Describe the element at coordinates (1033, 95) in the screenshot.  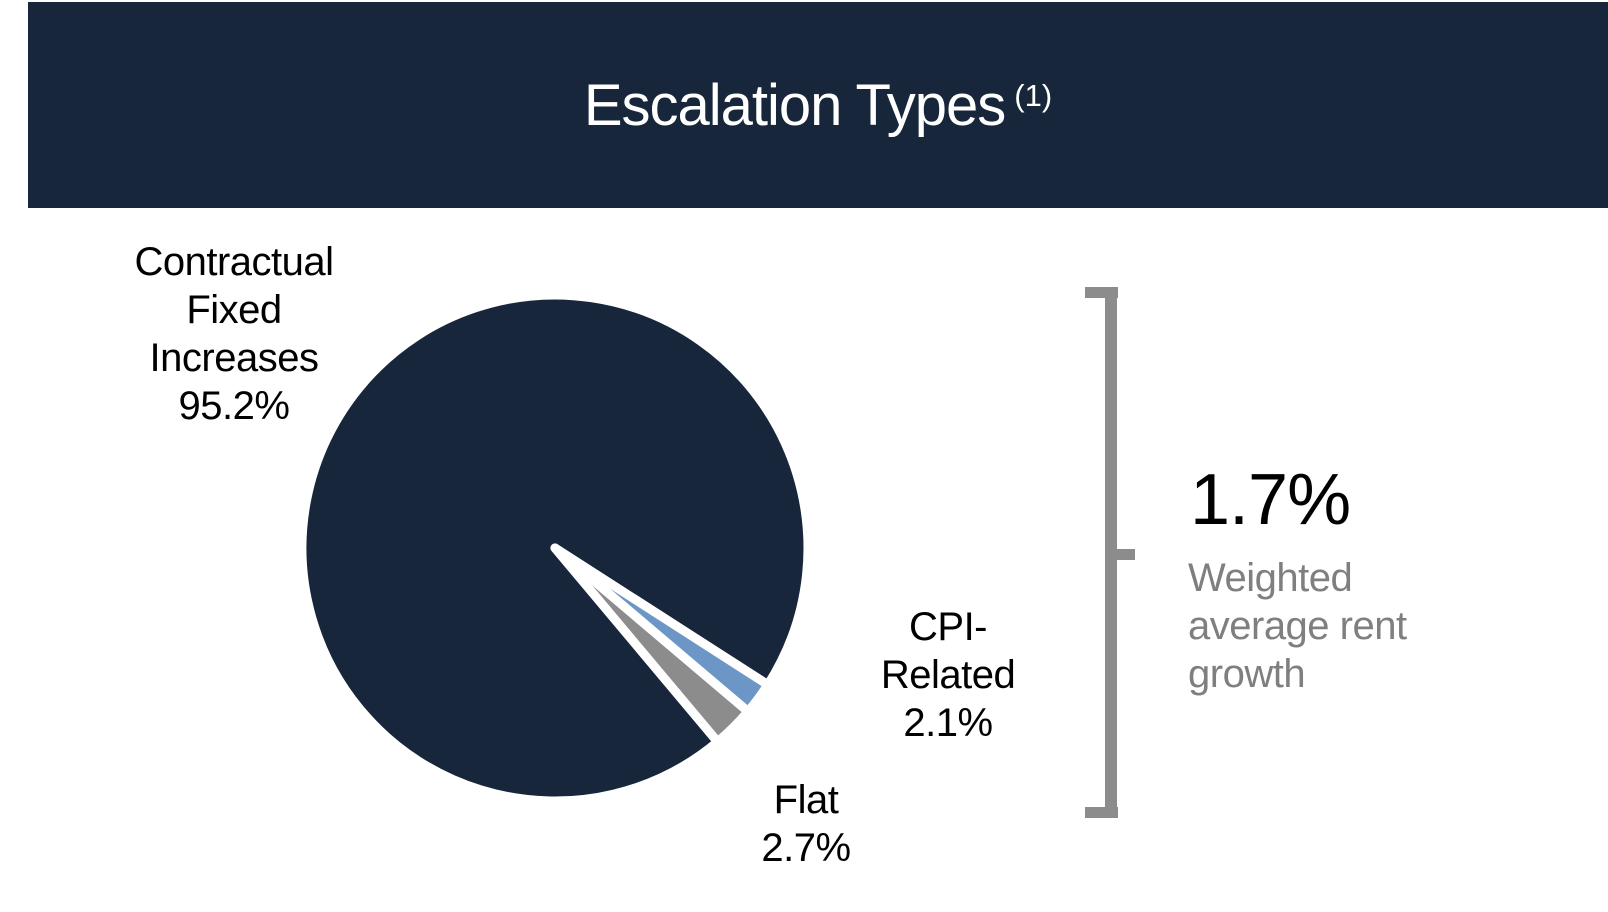
I see `footnote-marker: (1)` at that location.